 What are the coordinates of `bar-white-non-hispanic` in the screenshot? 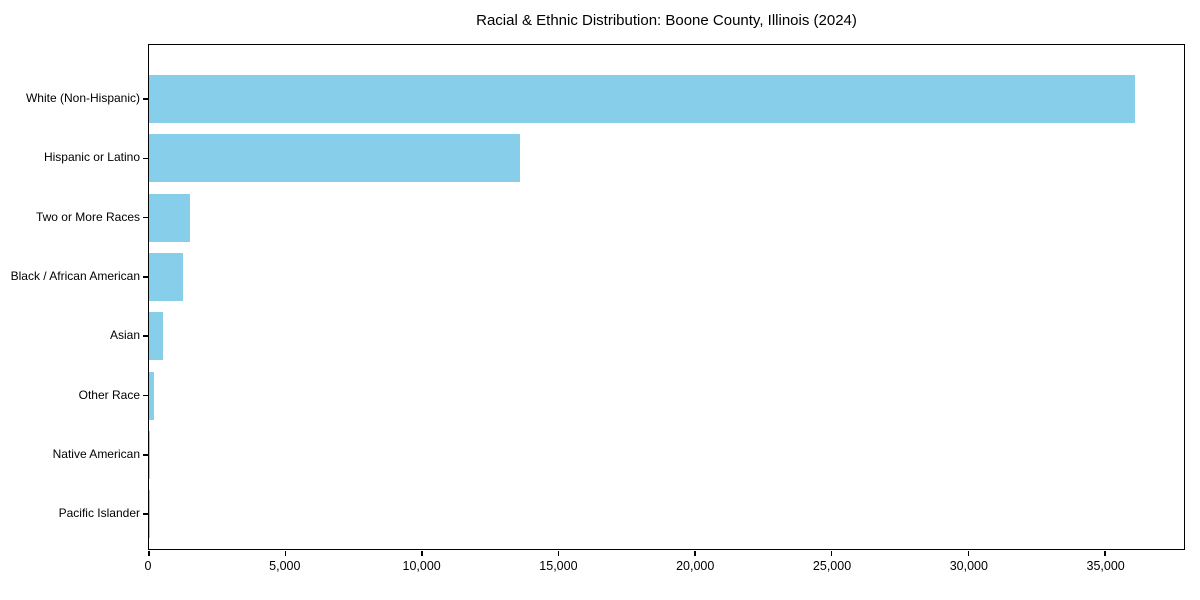 It's located at (642, 99).